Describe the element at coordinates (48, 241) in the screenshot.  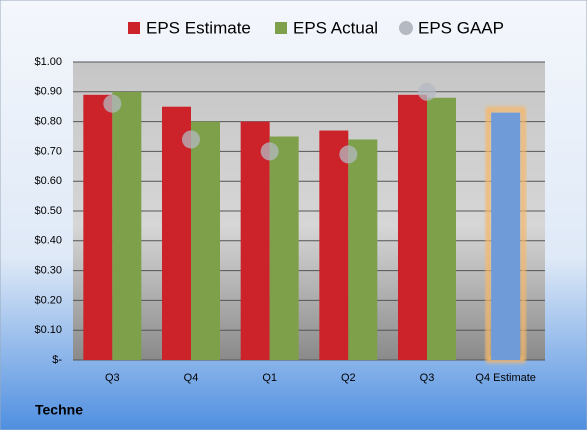
I see `y-tick-label: $0.40` at that location.